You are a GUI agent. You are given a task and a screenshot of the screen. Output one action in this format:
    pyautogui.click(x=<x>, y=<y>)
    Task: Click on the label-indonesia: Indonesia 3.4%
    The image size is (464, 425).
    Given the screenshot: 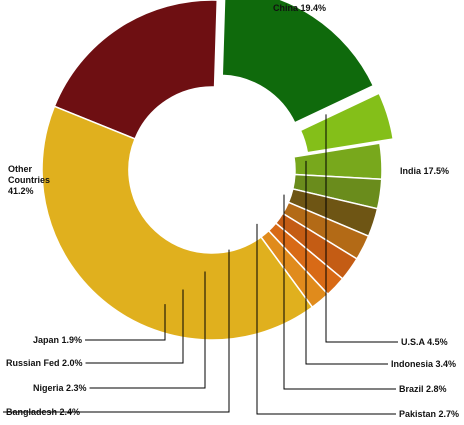 What is the action you would take?
    pyautogui.click(x=423, y=364)
    